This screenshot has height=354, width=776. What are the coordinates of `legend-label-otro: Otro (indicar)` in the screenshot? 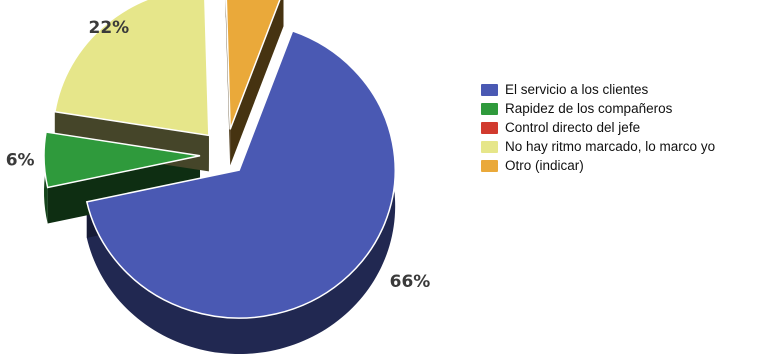 It's located at (544, 165).